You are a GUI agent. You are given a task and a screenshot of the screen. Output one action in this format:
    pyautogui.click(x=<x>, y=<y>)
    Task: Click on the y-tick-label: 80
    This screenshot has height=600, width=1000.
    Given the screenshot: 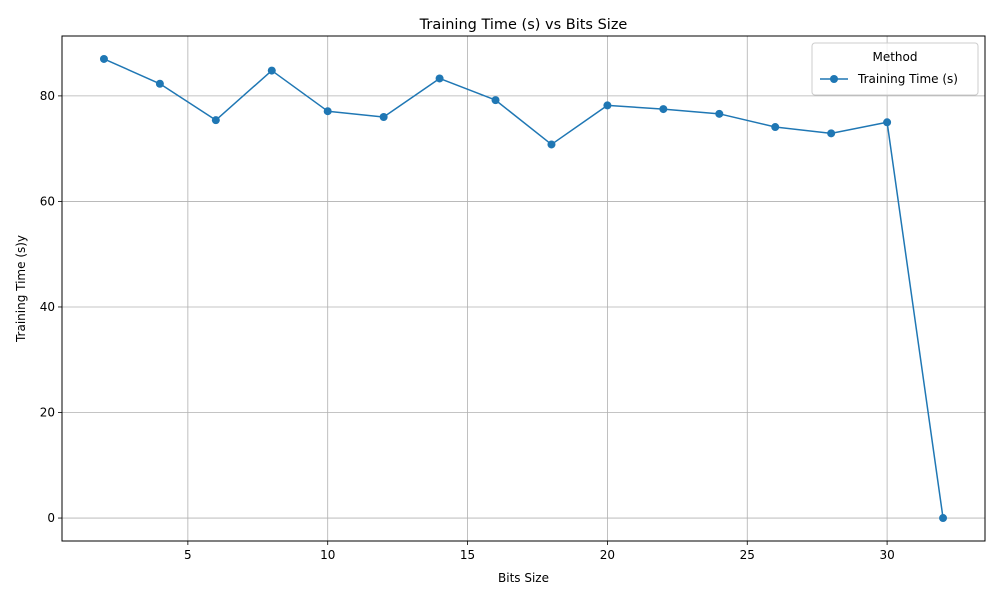 What is the action you would take?
    pyautogui.click(x=47, y=96)
    